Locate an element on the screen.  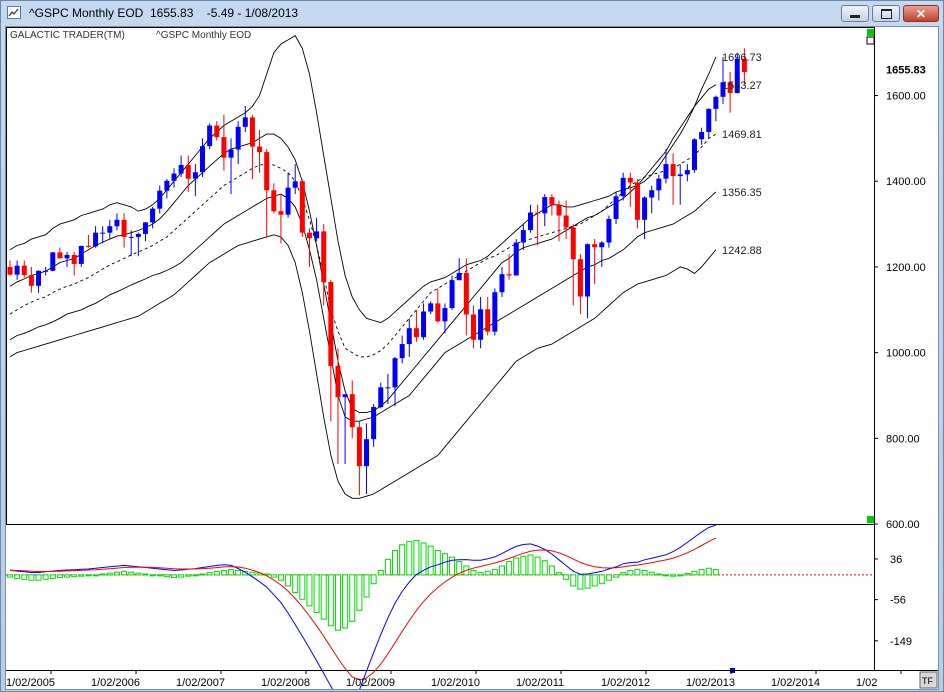
x-tick-label: 1/02/2014 is located at coordinates (795, 683).